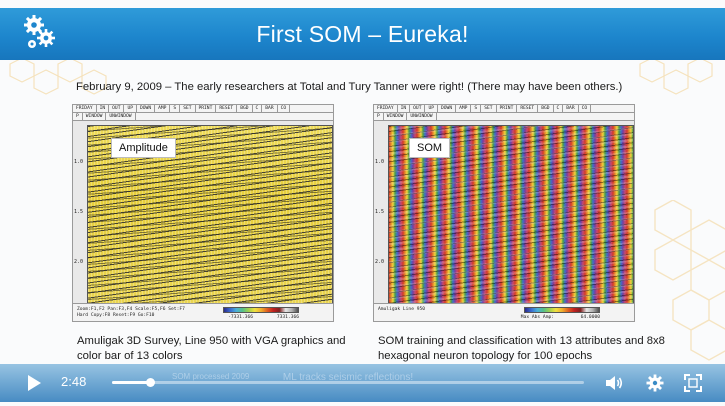 The image size is (725, 406). Describe the element at coordinates (504, 312) in the screenshot. I see `seismic-footer: Amuligak Line 950 Max Abs Amp: 64.0000` at that location.